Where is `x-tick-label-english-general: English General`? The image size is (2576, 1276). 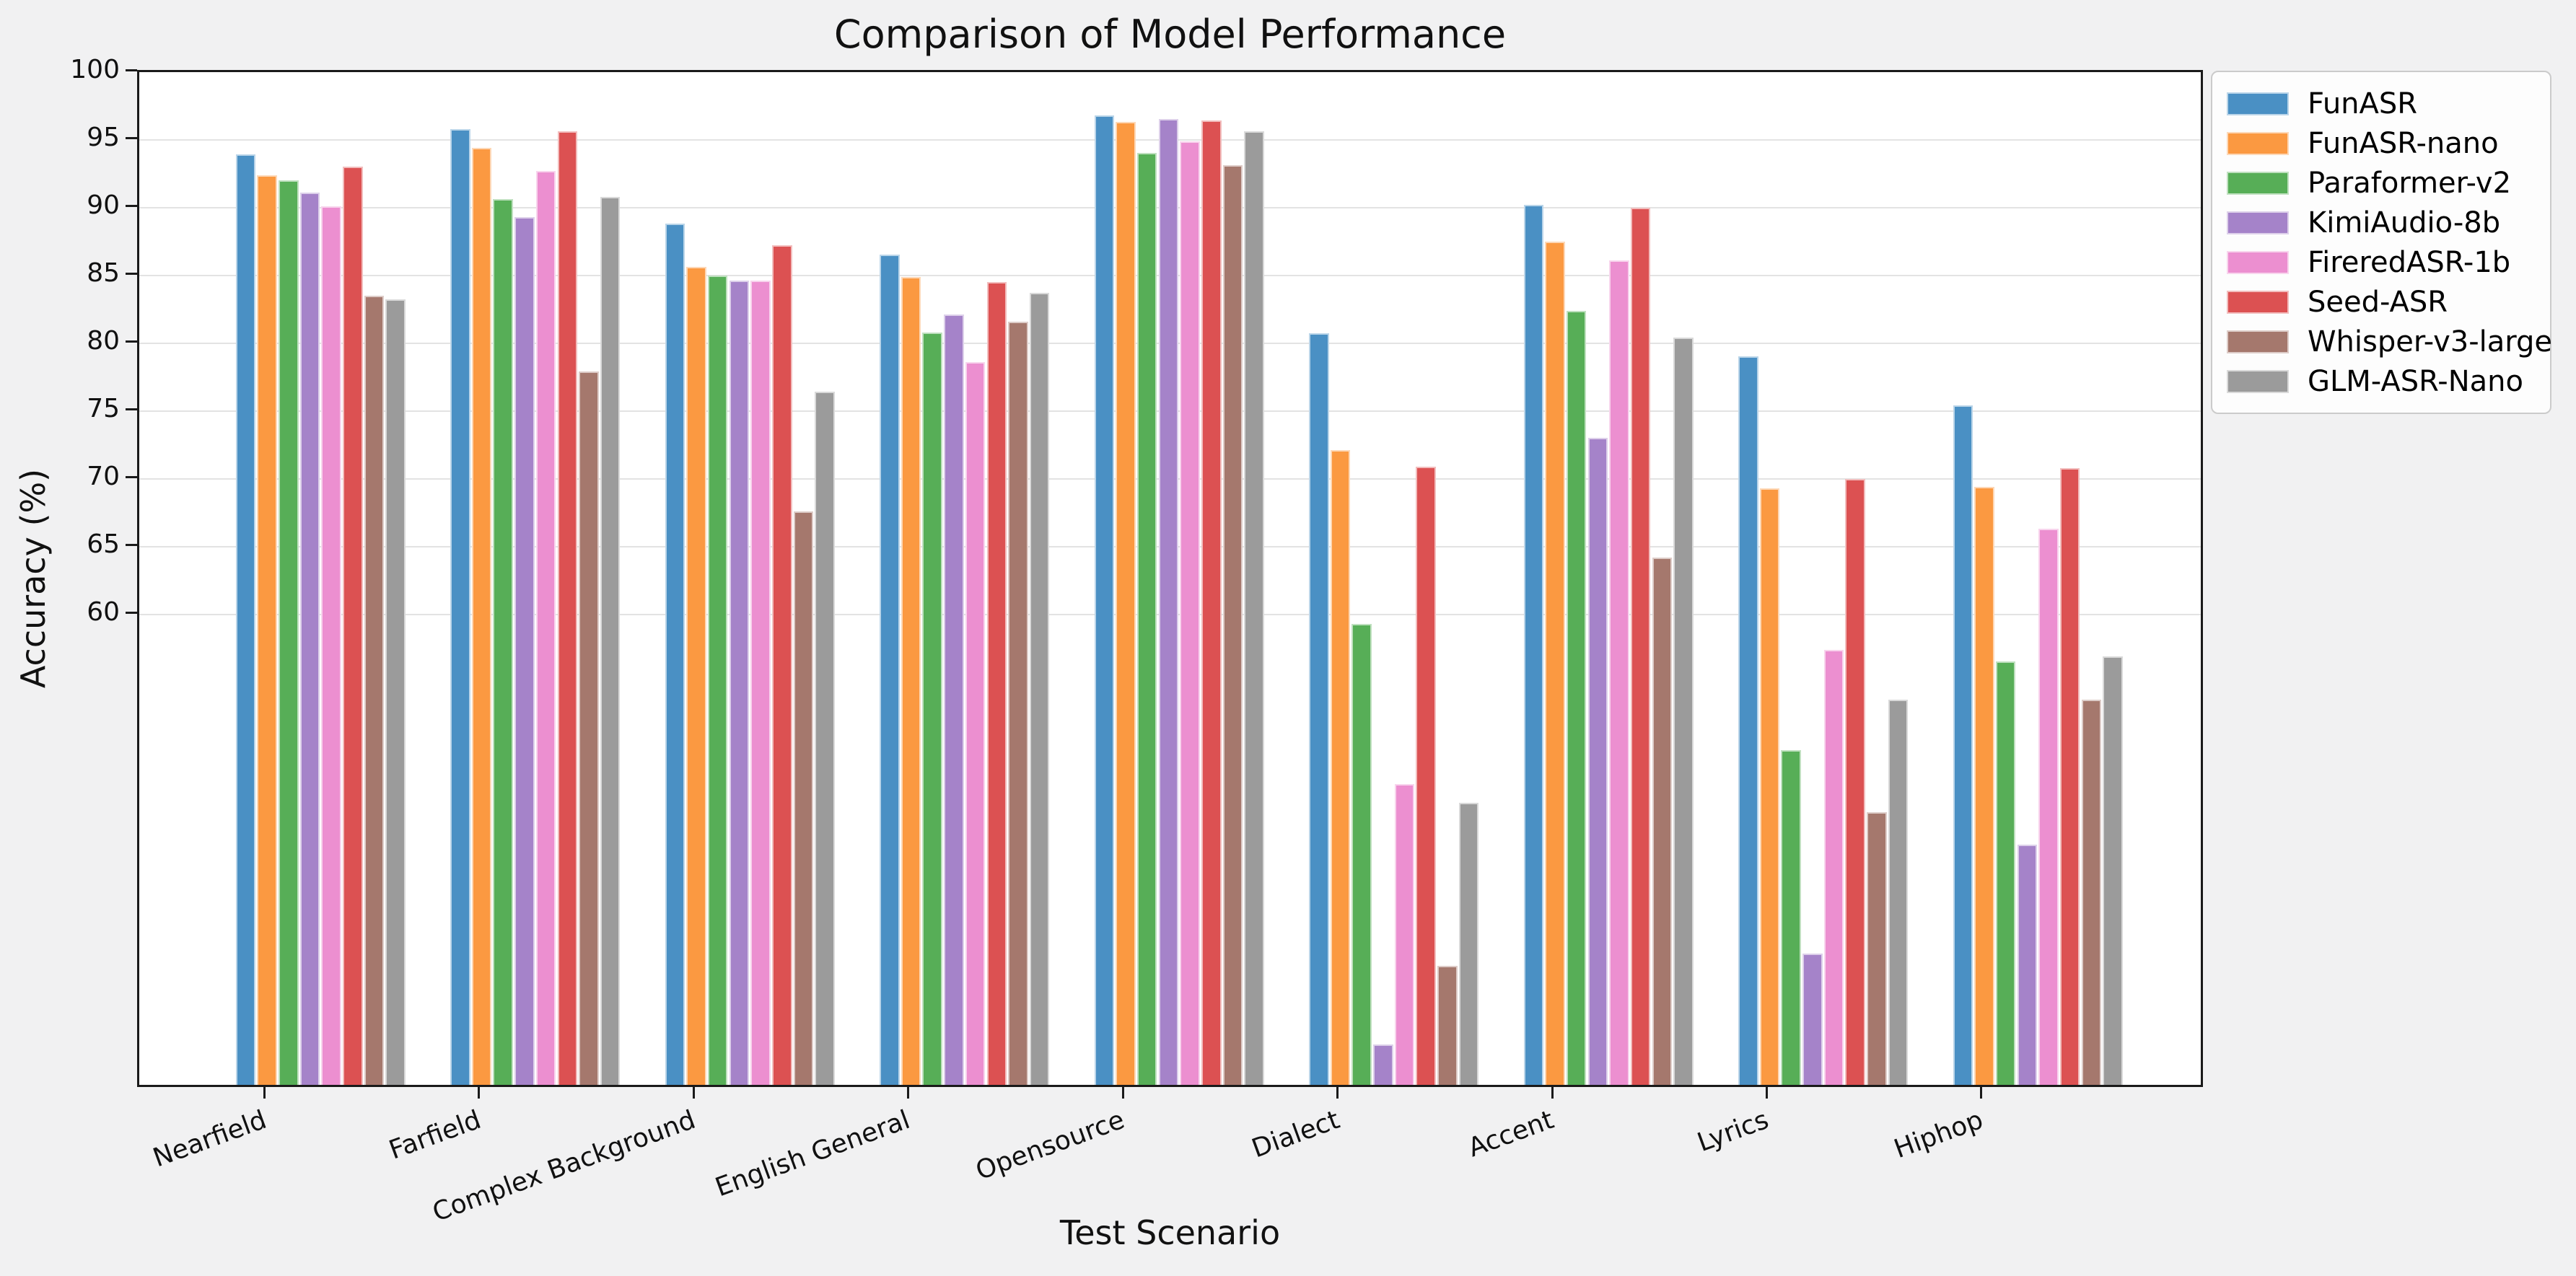
x-tick-label-english-general: English General is located at coordinates (812, 1154).